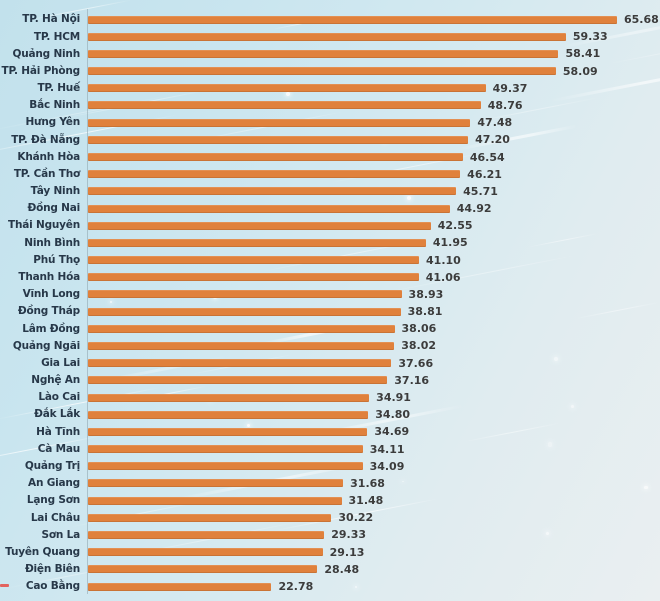 The image size is (660, 601). Describe the element at coordinates (416, 363) in the screenshot. I see `value-label: 37.66` at that location.